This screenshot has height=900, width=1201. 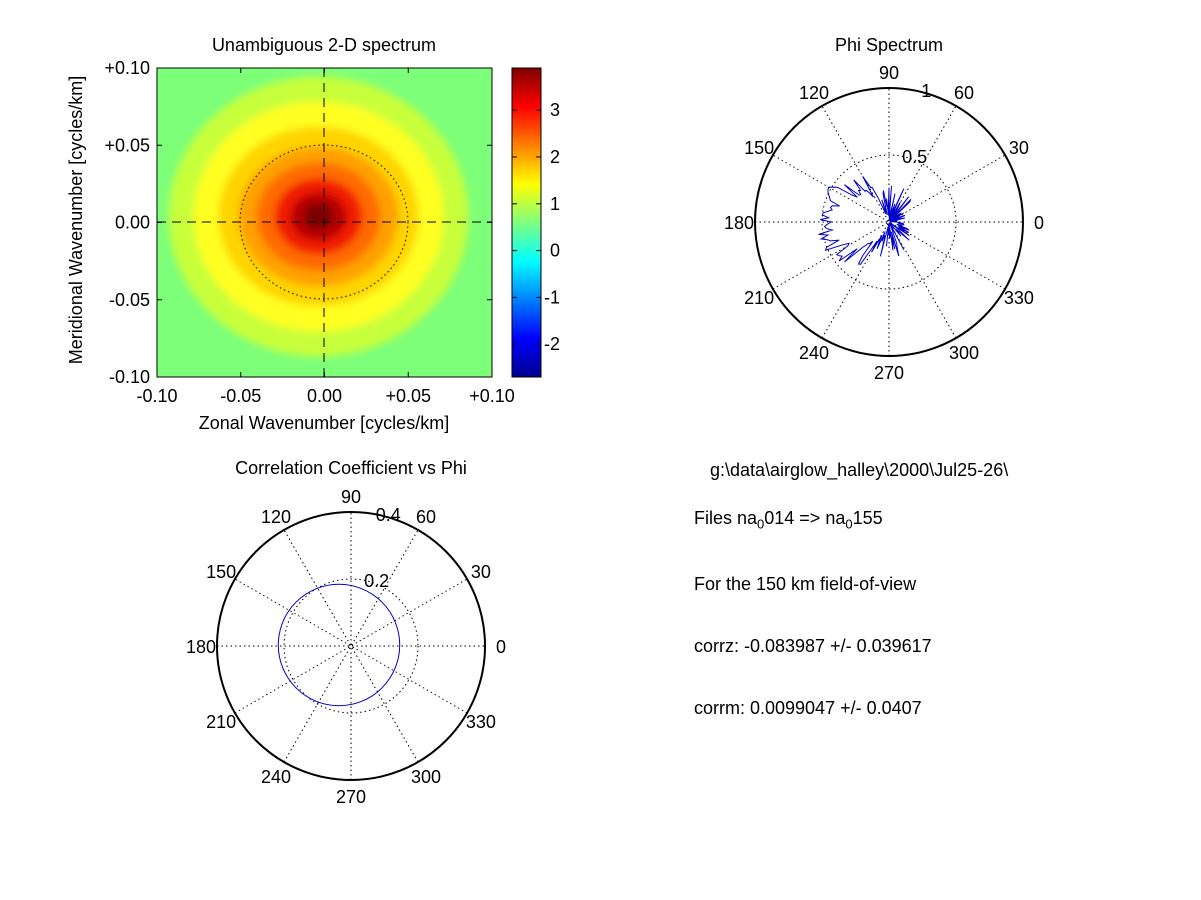 What do you see at coordinates (926, 91) in the screenshot?
I see `polar-r-tick-label: 1` at bounding box center [926, 91].